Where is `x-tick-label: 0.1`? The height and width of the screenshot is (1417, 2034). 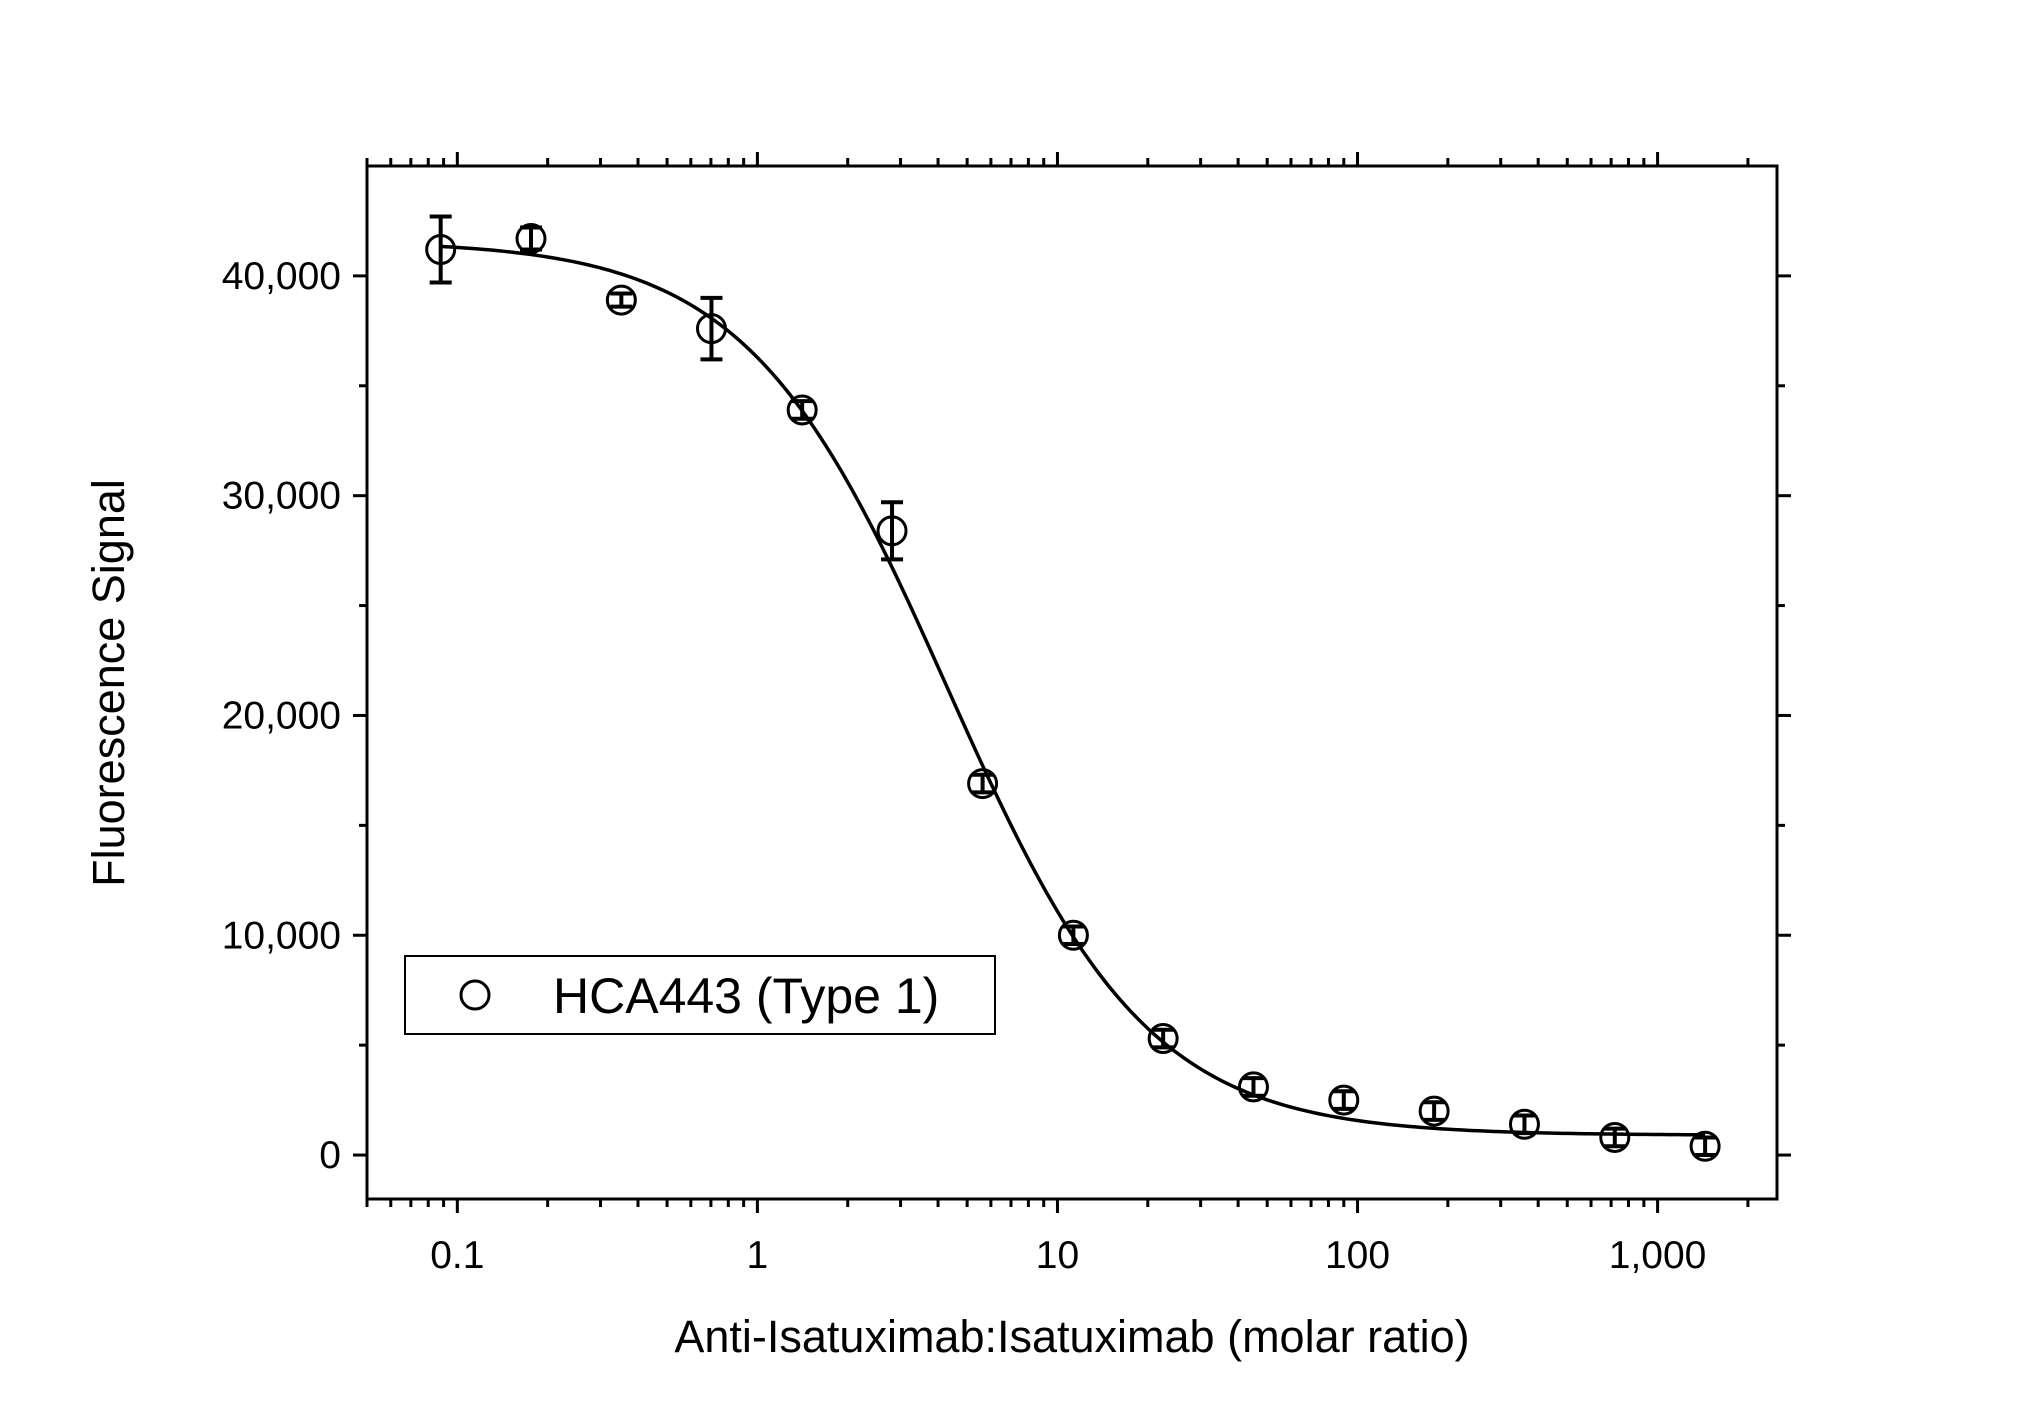
x-tick-label: 0.1 is located at coordinates (457, 1255).